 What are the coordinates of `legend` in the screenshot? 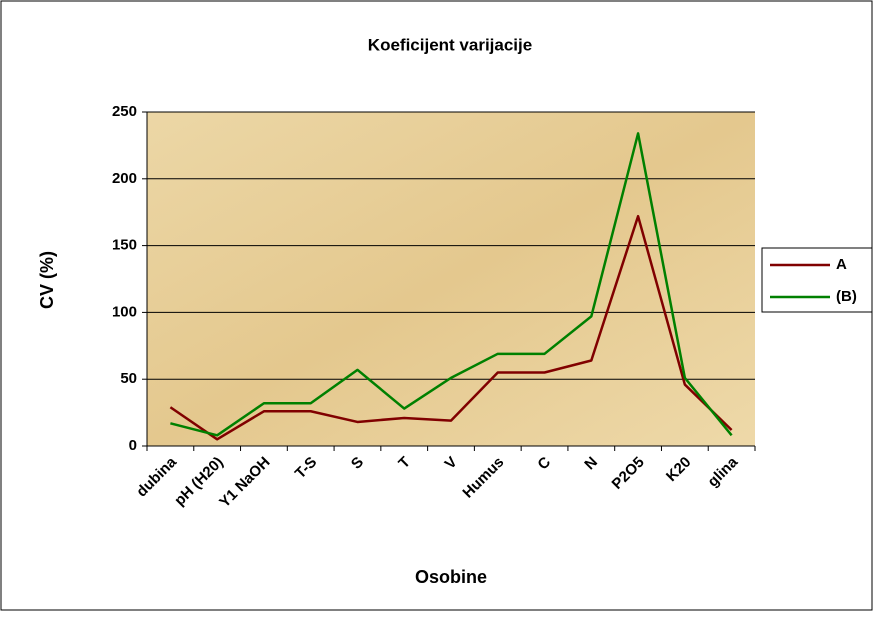 It's located at (817, 280).